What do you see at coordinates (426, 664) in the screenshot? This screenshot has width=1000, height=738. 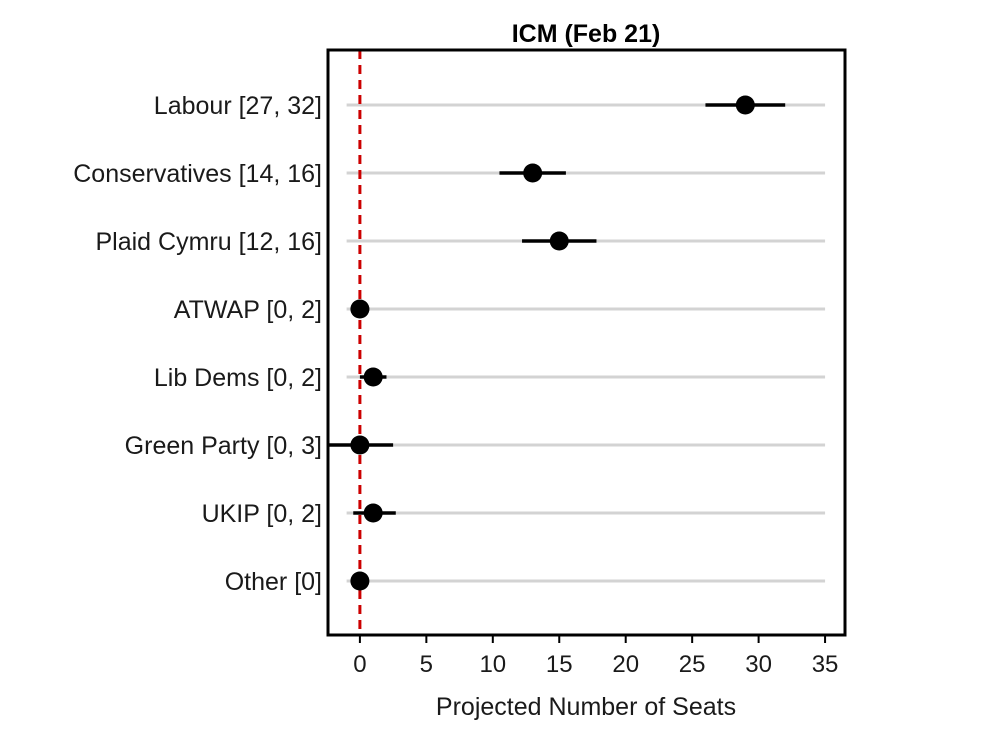 I see `x-tick-label: 5` at bounding box center [426, 664].